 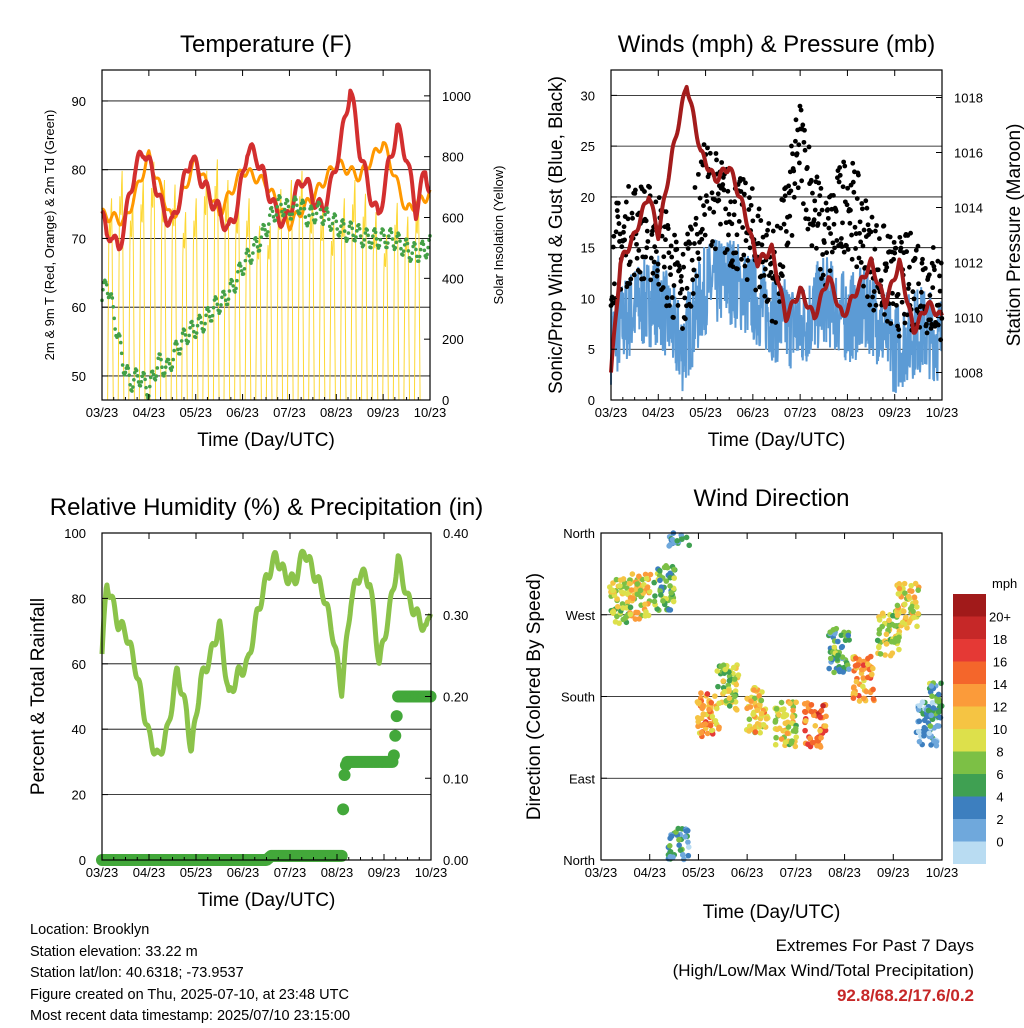 What do you see at coordinates (969, 717) in the screenshot?
I see `colorbar-swatch` at bounding box center [969, 717].